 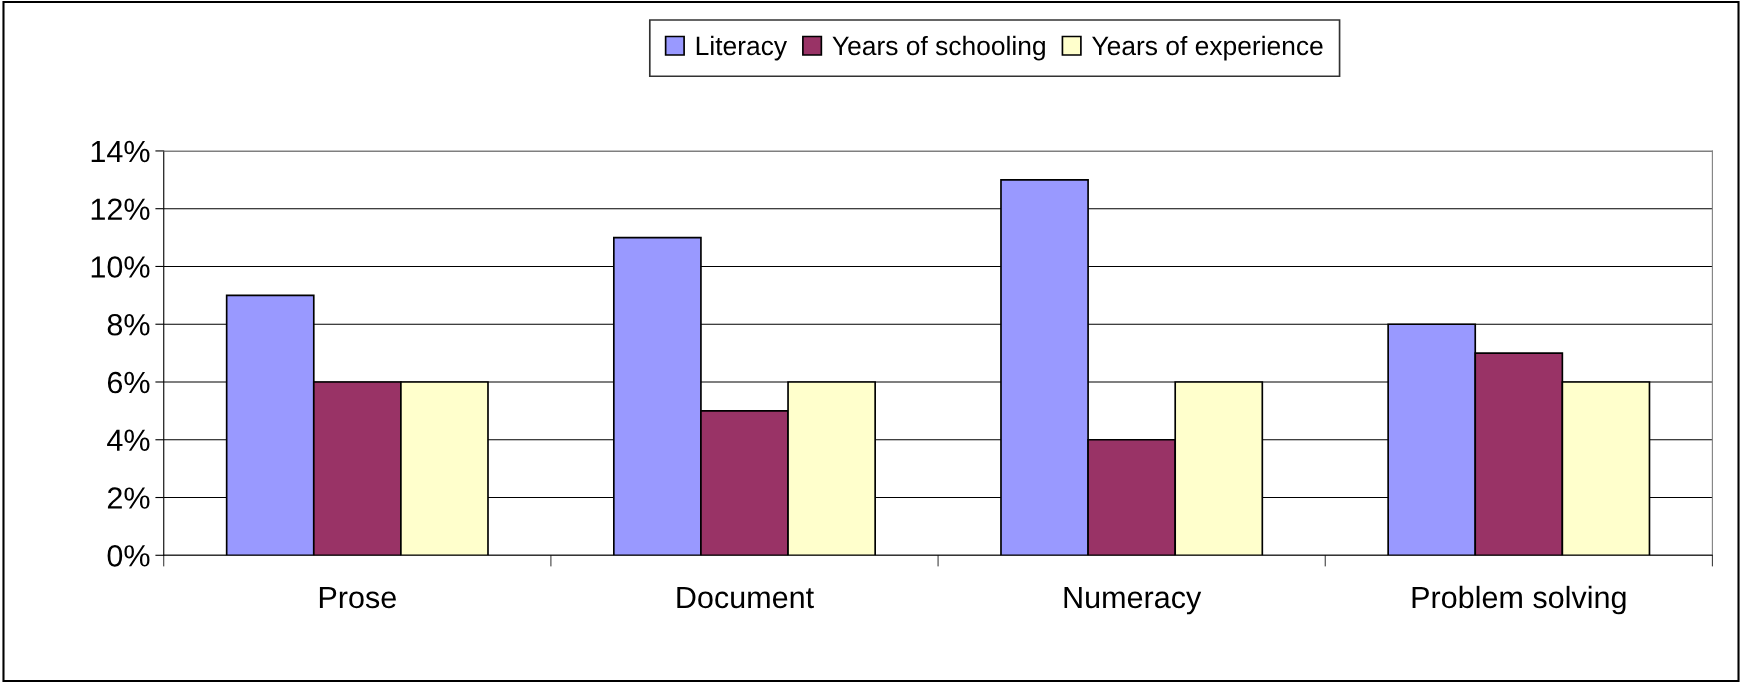 What do you see at coordinates (128, 382) in the screenshot?
I see `y-tick-label: 6%` at bounding box center [128, 382].